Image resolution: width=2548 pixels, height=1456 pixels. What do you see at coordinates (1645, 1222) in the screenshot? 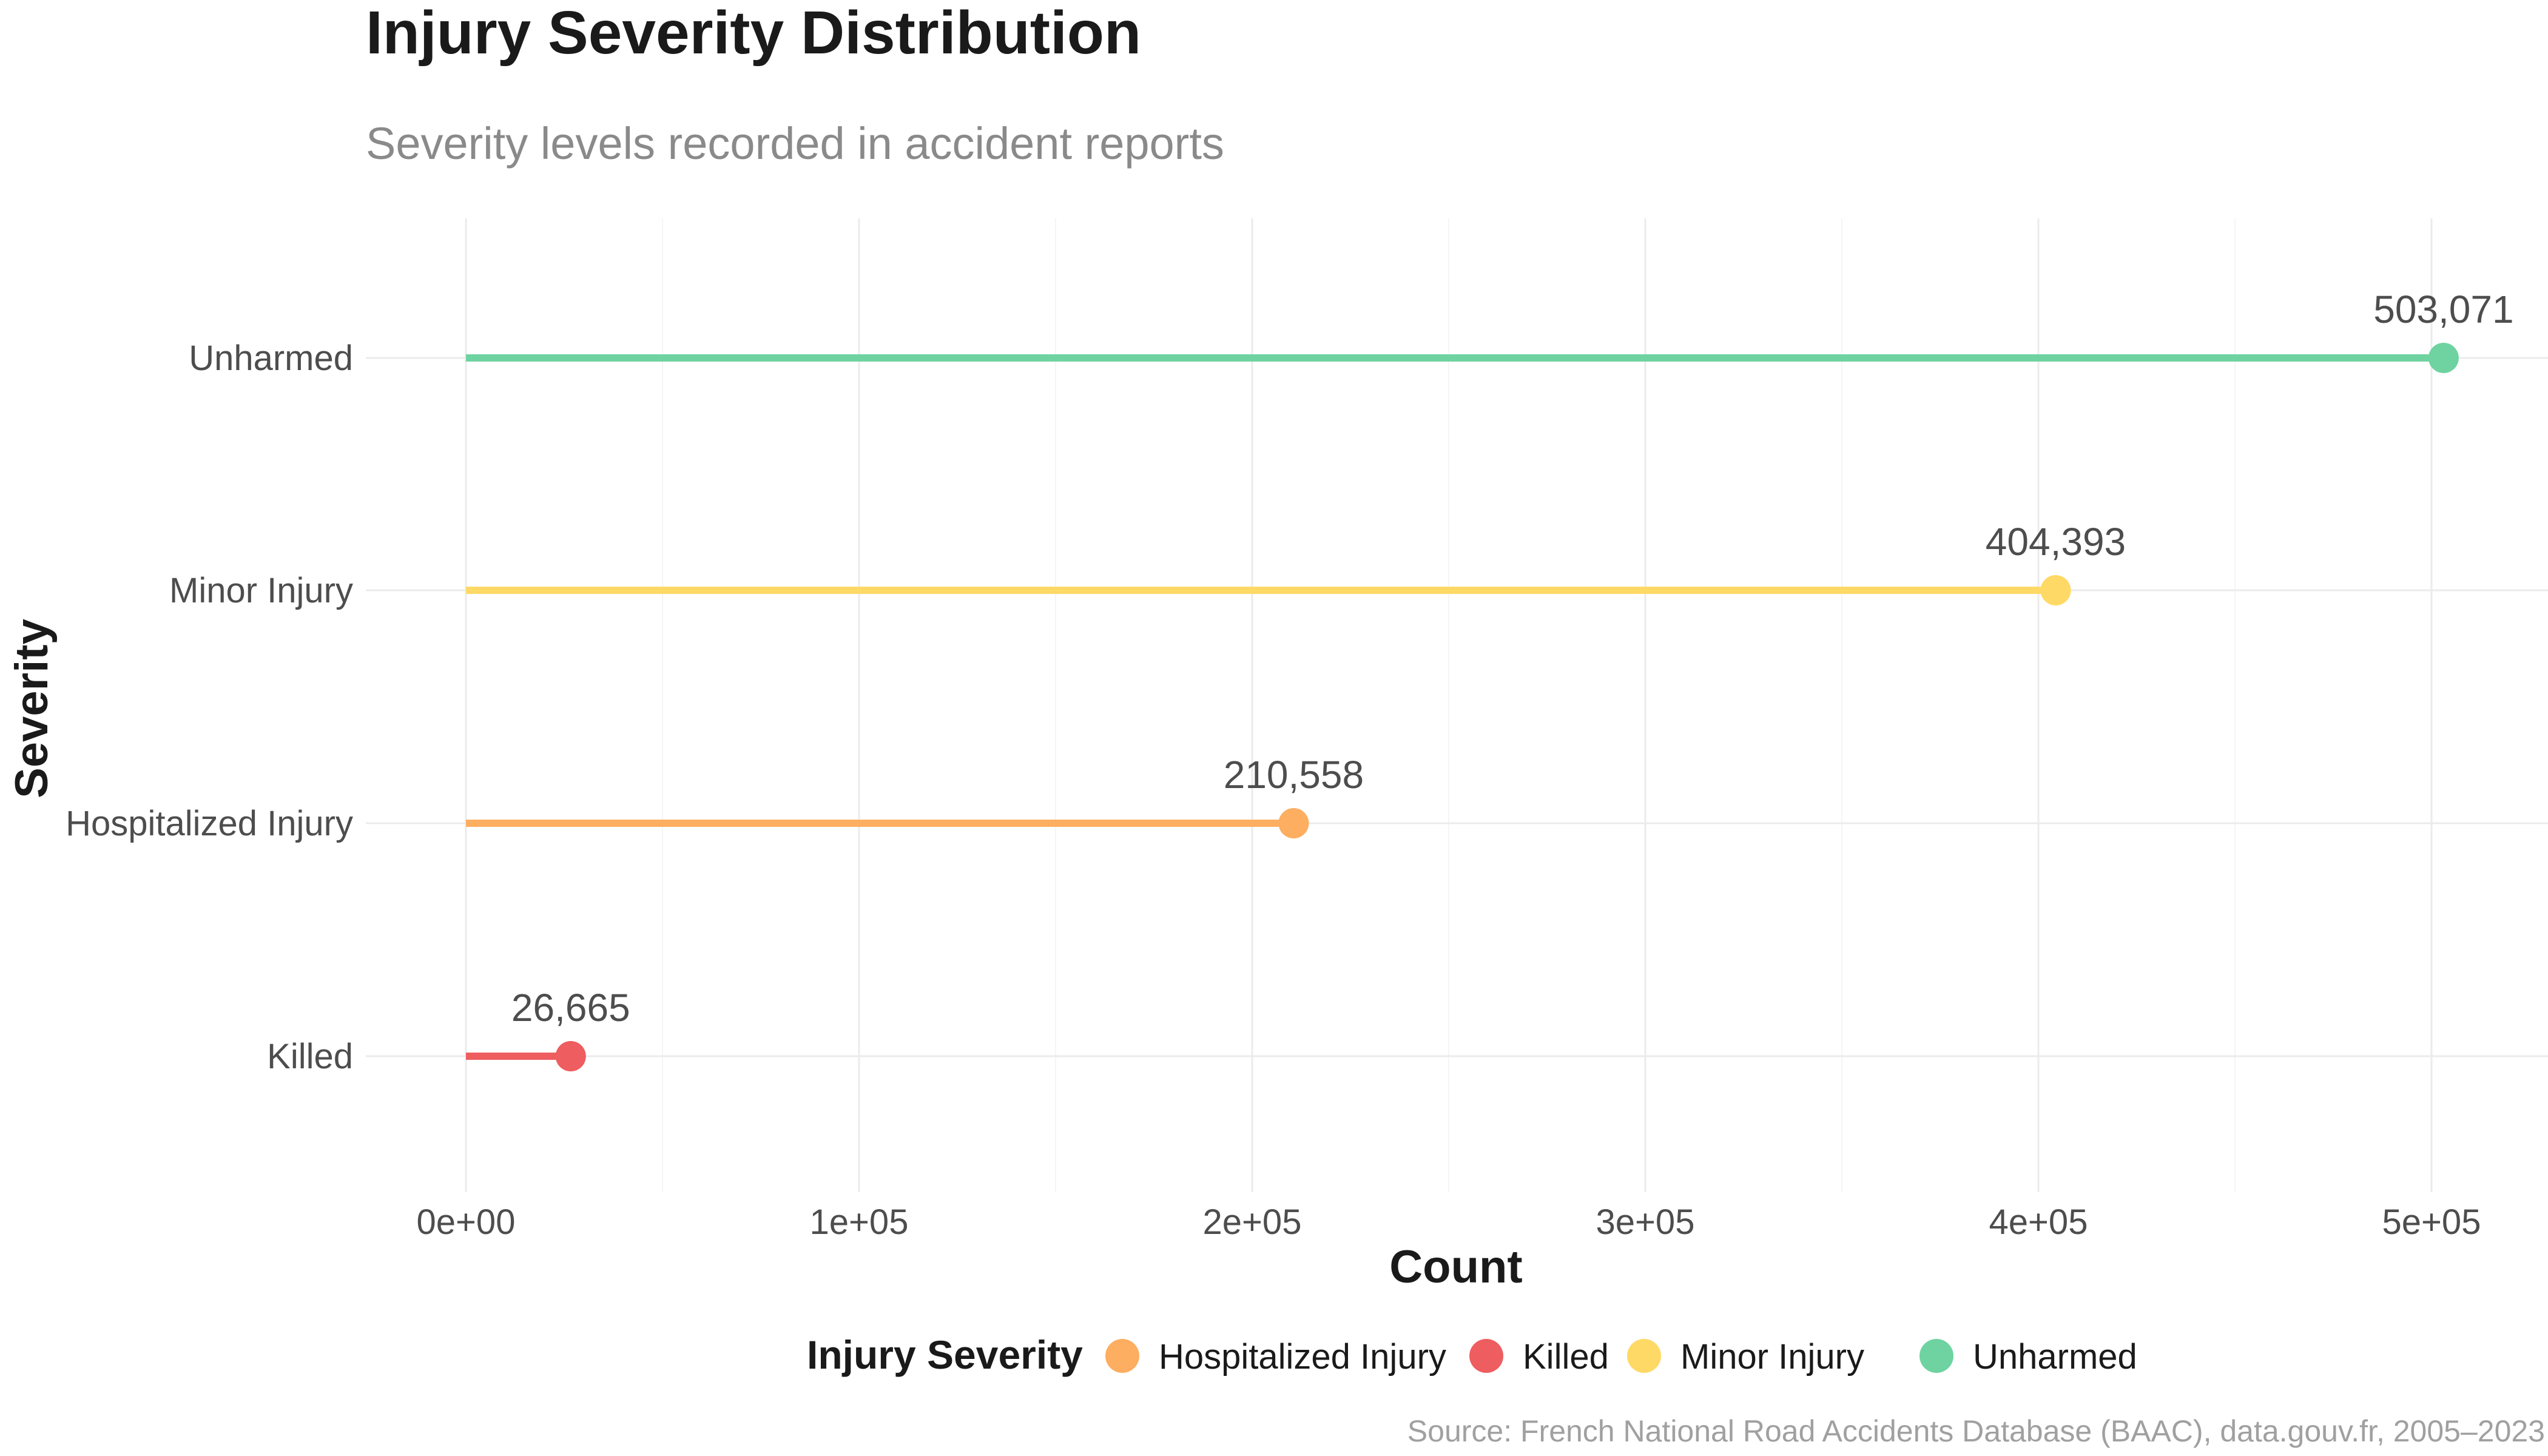
I see `x-tick-label: 3e+05` at bounding box center [1645, 1222].